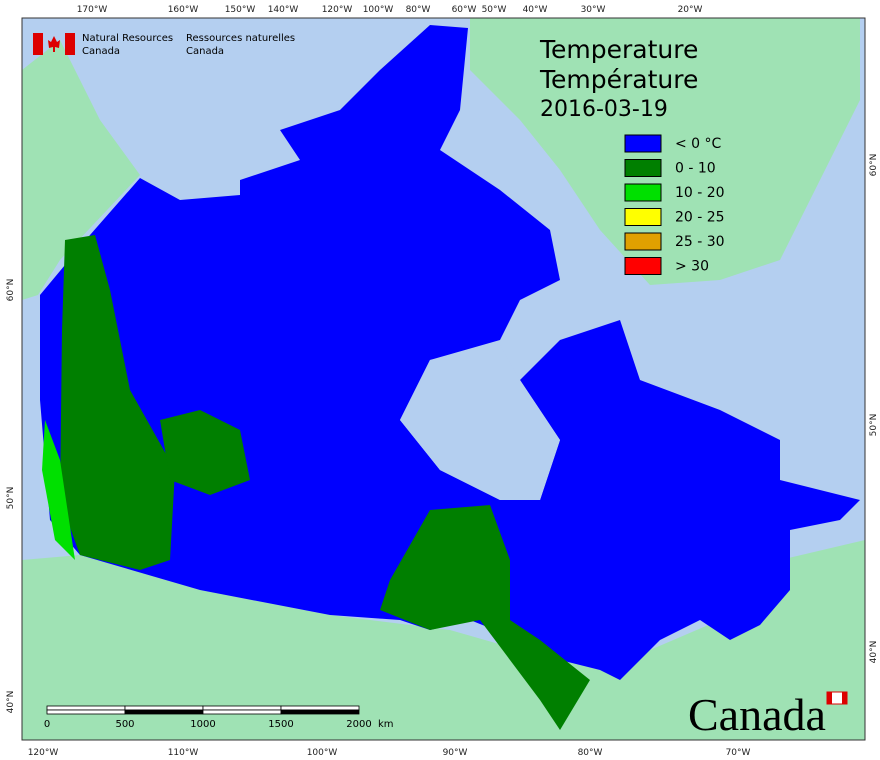  What do you see at coordinates (240, 10) in the screenshot?
I see `lon-label: 150°W` at bounding box center [240, 10].